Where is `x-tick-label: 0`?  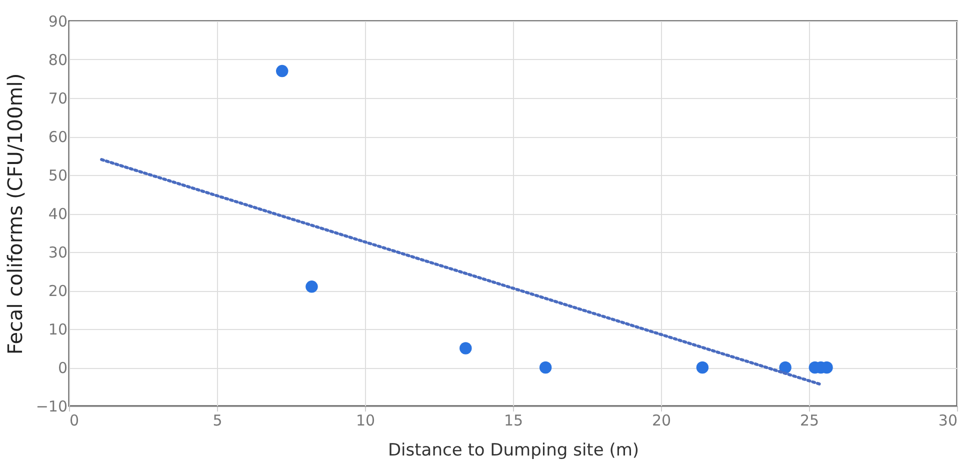 x-tick-label: 0 is located at coordinates (75, 421).